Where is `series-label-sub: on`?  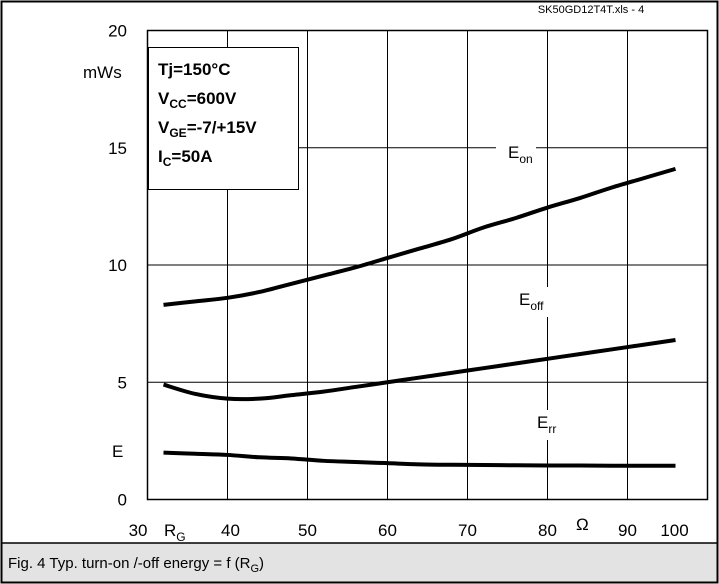
series-label-sub: on is located at coordinates (525, 159).